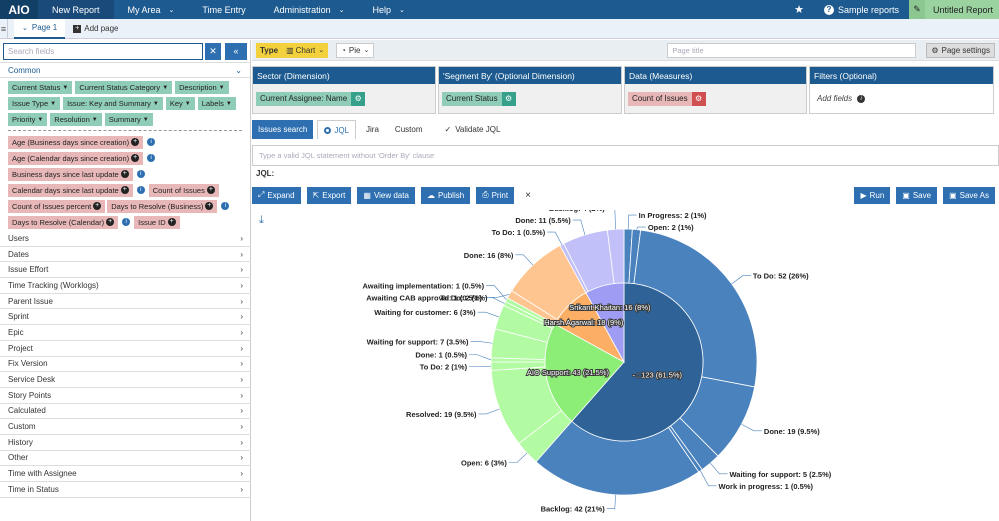 The width and height of the screenshot is (999, 521). What do you see at coordinates (19, 9) in the screenshot?
I see `app-logo: AIO` at bounding box center [19, 9].